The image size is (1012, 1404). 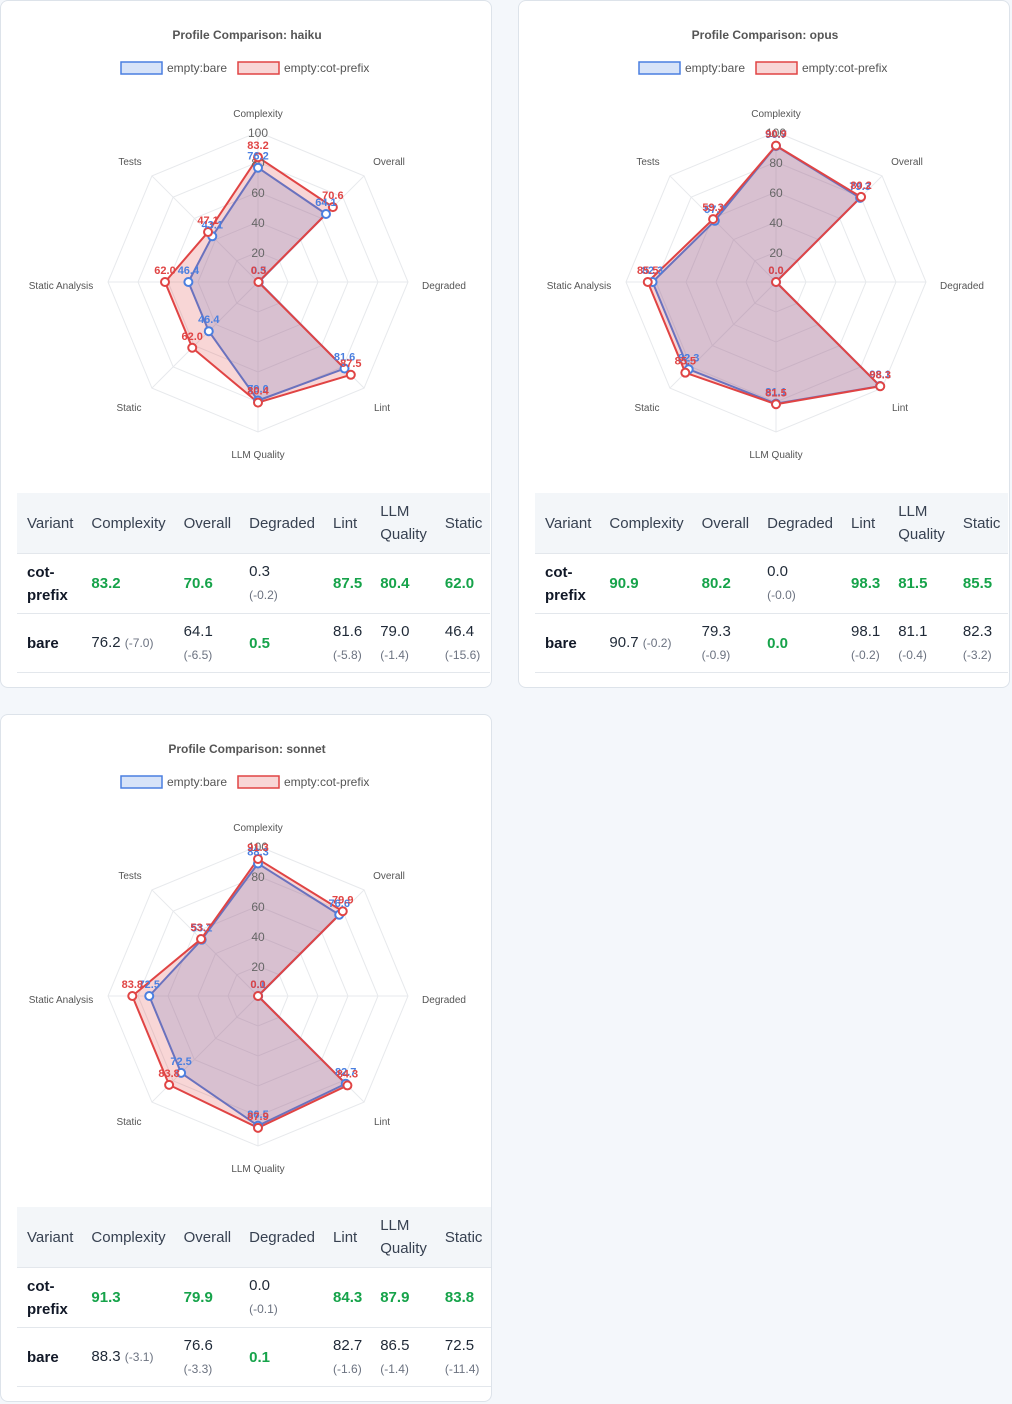 I want to click on data-label-bare: 81.6, so click(x=344, y=358).